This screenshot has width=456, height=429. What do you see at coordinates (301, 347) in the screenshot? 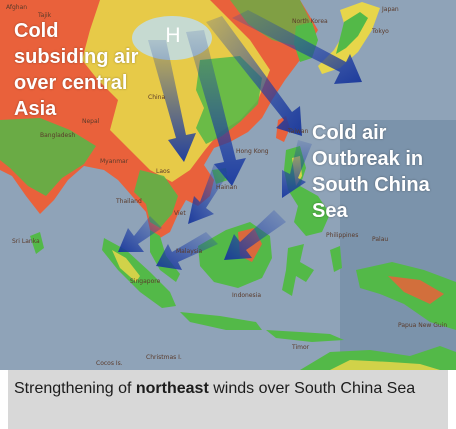
I see `place-label: Timor` at bounding box center [301, 347].